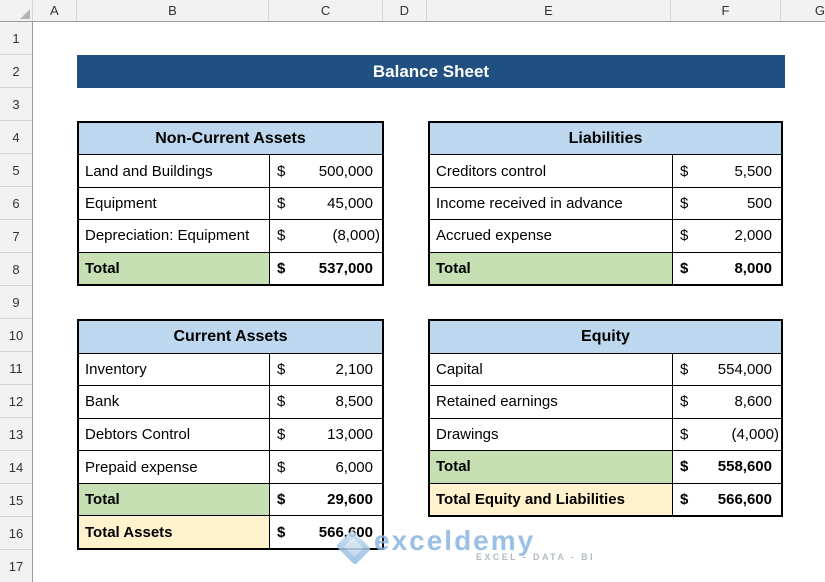 This screenshot has height=582, width=825. I want to click on cell-value: $ 45,000, so click(326, 203).